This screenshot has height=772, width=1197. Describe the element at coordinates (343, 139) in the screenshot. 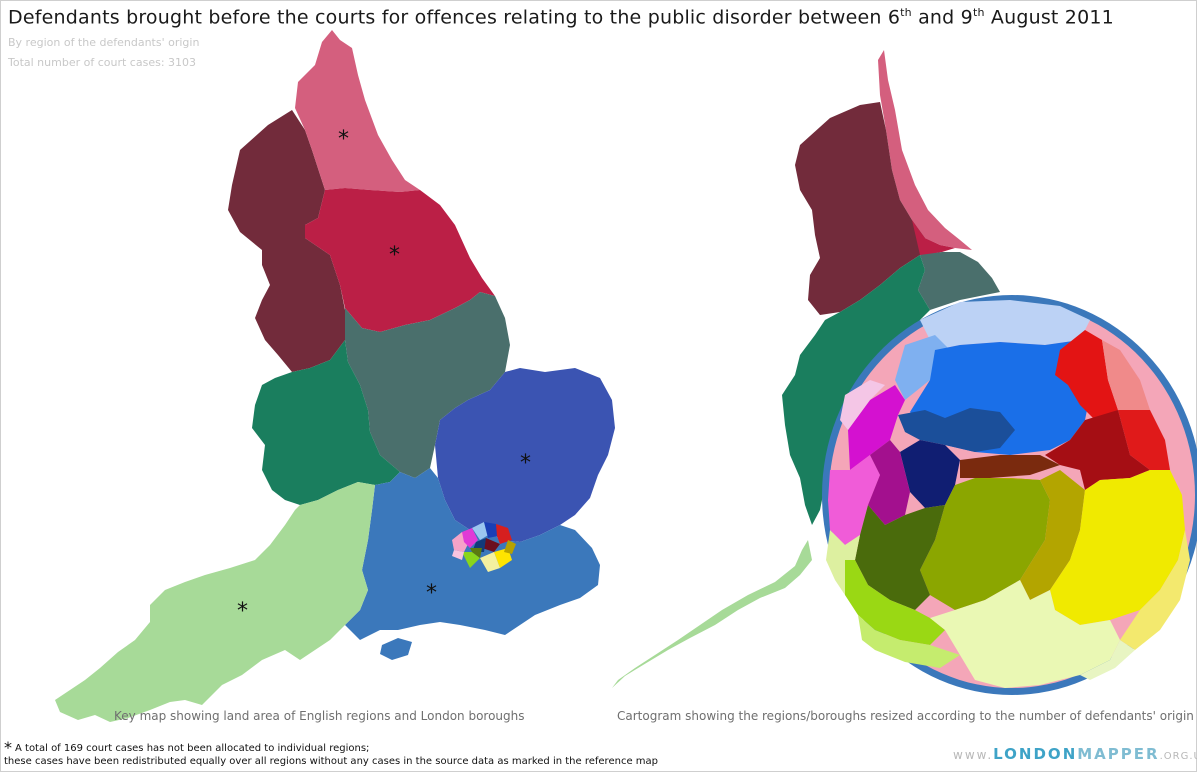

I see `marker-north-east: *` at that location.